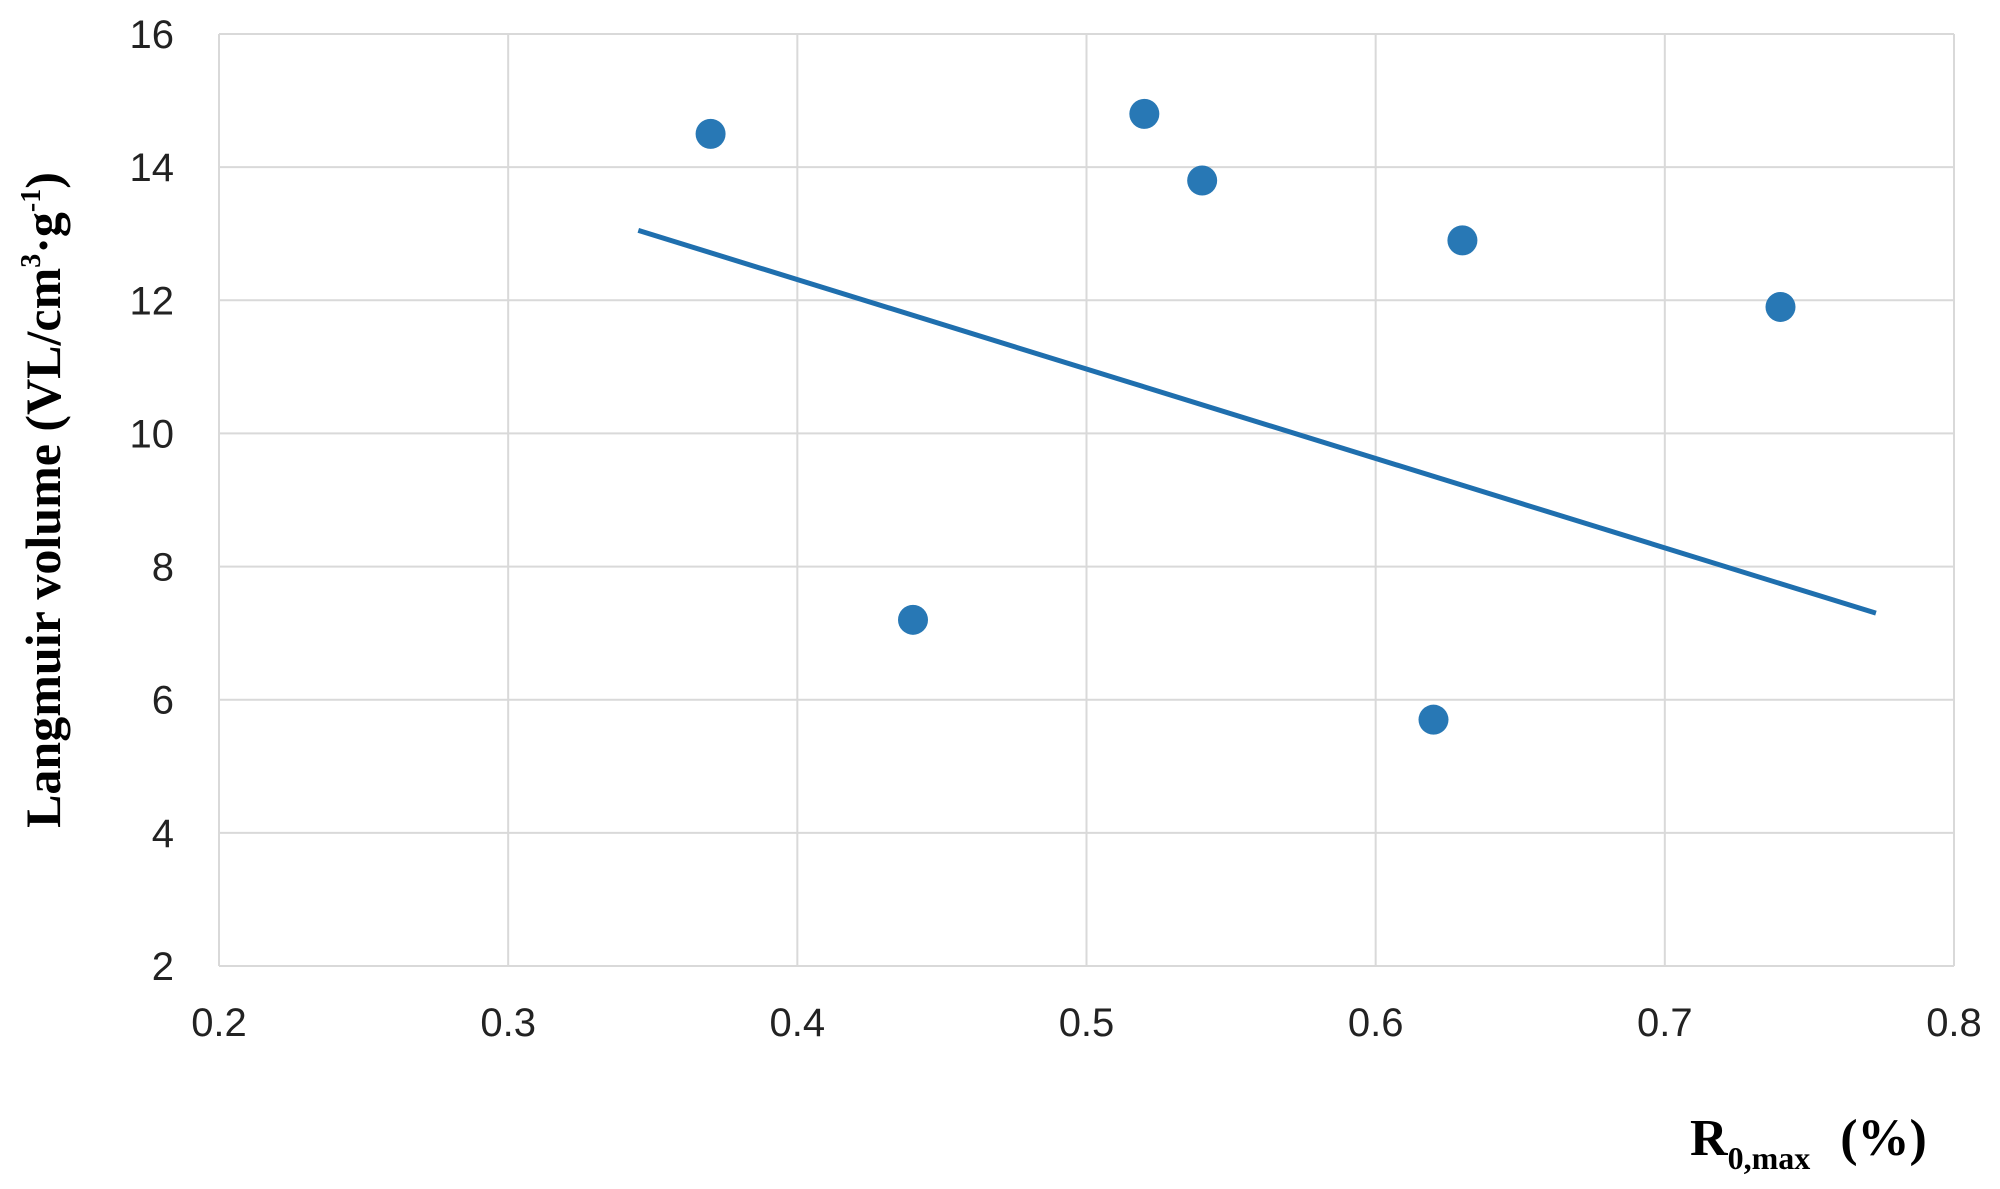 This screenshot has width=2000, height=1189. Describe the element at coordinates (1665, 1023) in the screenshot. I see `x-tick-label: 0.7` at that location.